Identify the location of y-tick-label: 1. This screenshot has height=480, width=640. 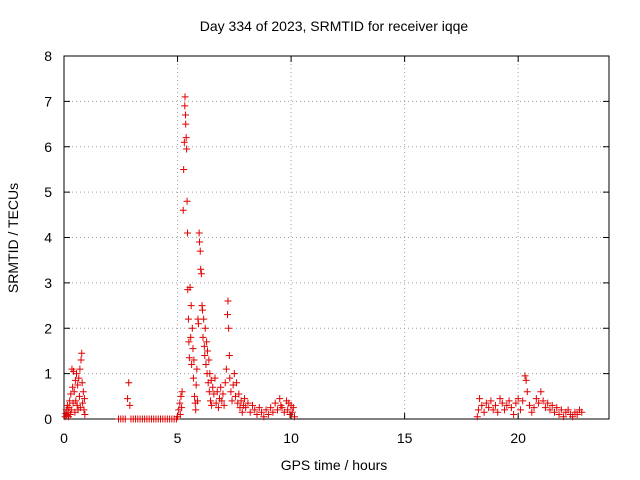
(48, 374).